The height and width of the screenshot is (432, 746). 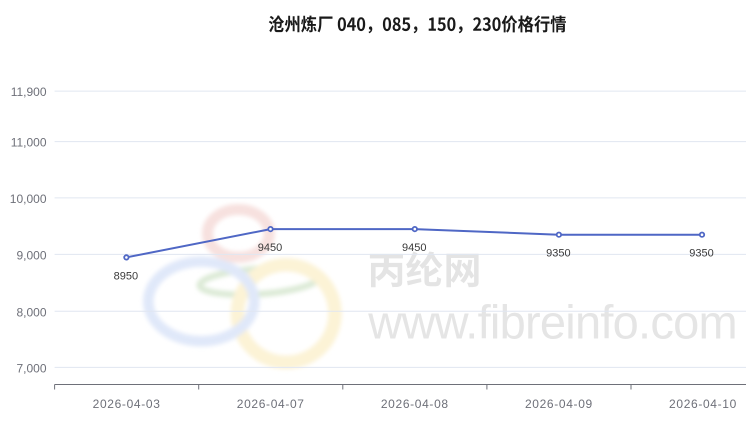 What do you see at coordinates (415, 404) in the screenshot?
I see `svg-text: 2026-04-08` at bounding box center [415, 404].